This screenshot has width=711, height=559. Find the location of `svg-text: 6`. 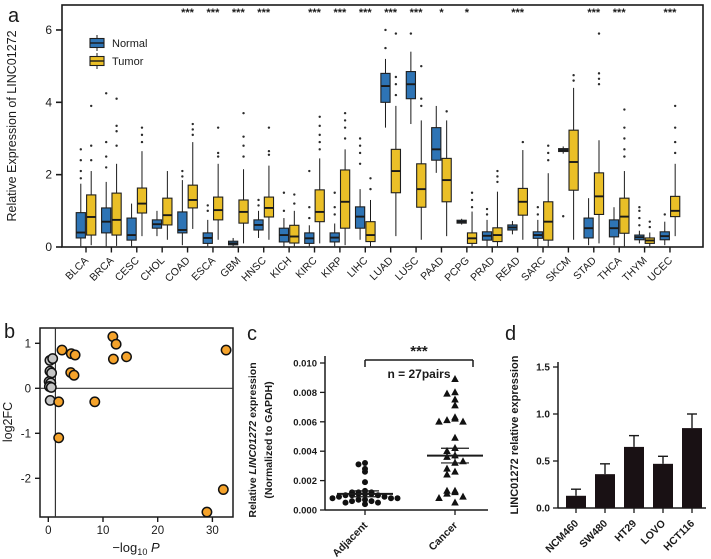

svg-text: 6 is located at coordinates (48, 30).